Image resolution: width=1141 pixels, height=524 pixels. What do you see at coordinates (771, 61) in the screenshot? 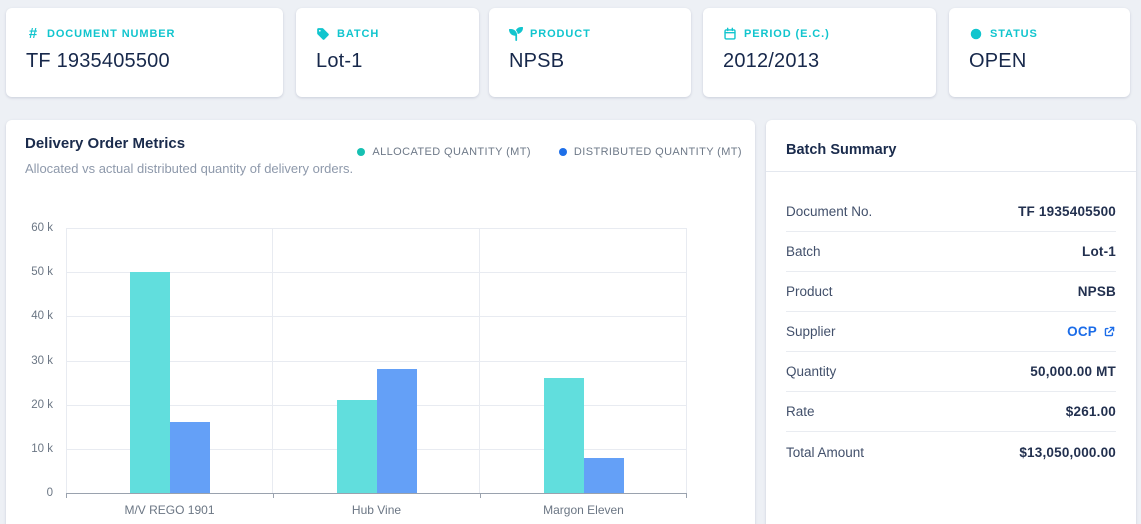
I see `period-value: 2012/2013` at bounding box center [771, 61].